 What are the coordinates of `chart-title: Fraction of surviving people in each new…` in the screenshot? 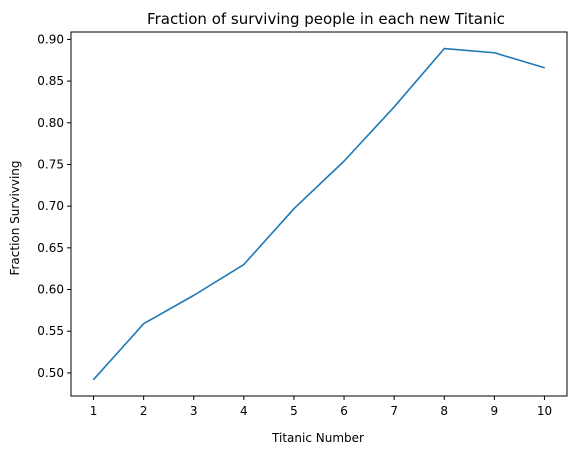 It's located at (326, 19).